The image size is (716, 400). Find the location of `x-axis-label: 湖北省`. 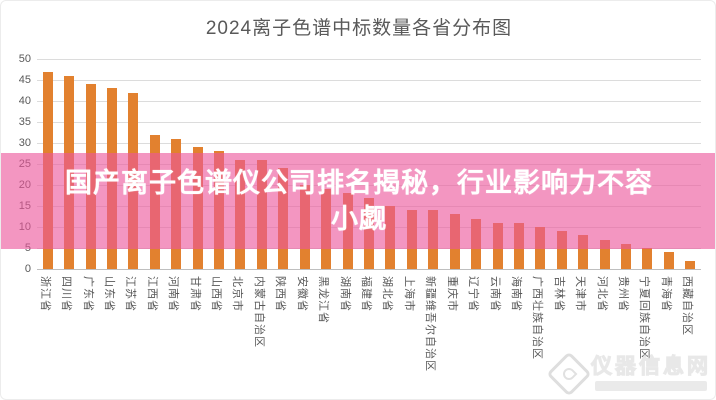

x-axis-label: 湖北省 is located at coordinates (387, 294).